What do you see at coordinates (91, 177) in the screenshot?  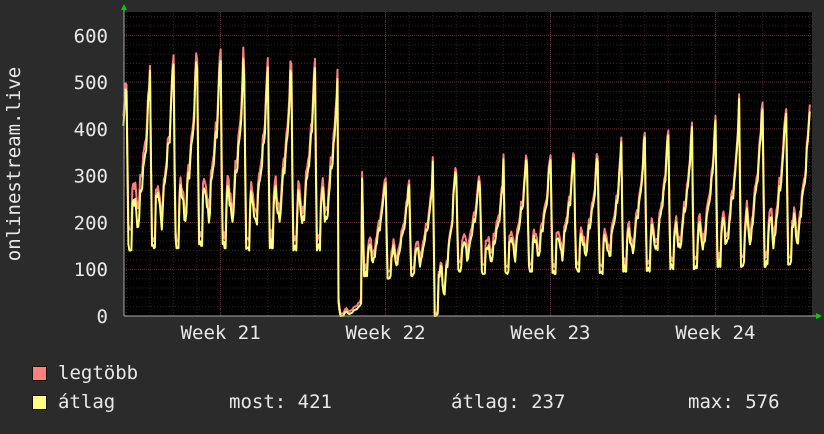 I see `y-tick-label: 300` at bounding box center [91, 177].